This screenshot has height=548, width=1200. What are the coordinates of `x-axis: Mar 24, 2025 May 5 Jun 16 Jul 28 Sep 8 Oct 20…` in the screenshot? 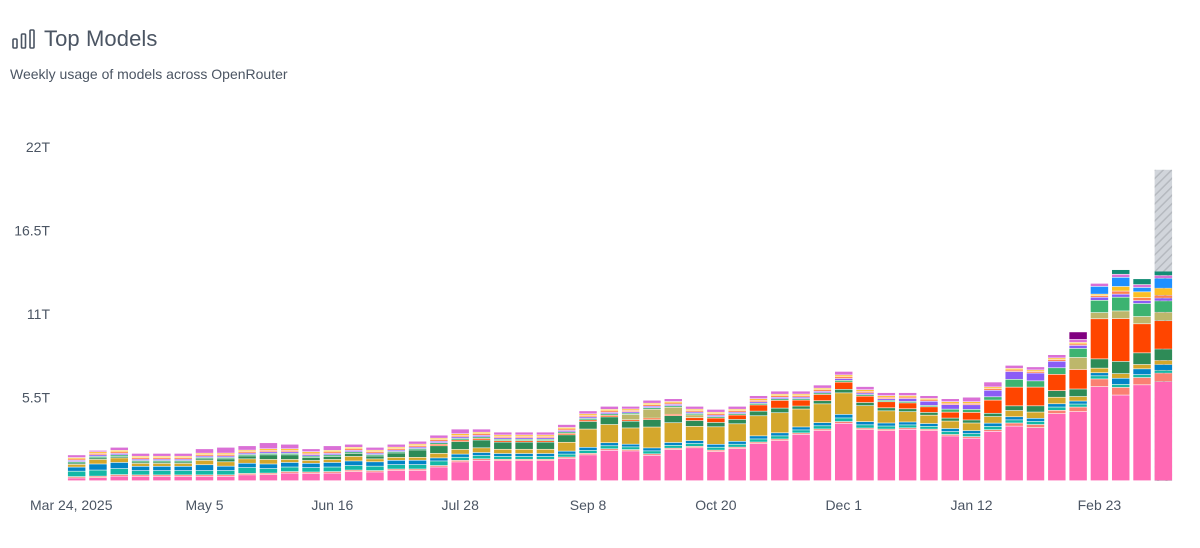 It's located at (575, 505).